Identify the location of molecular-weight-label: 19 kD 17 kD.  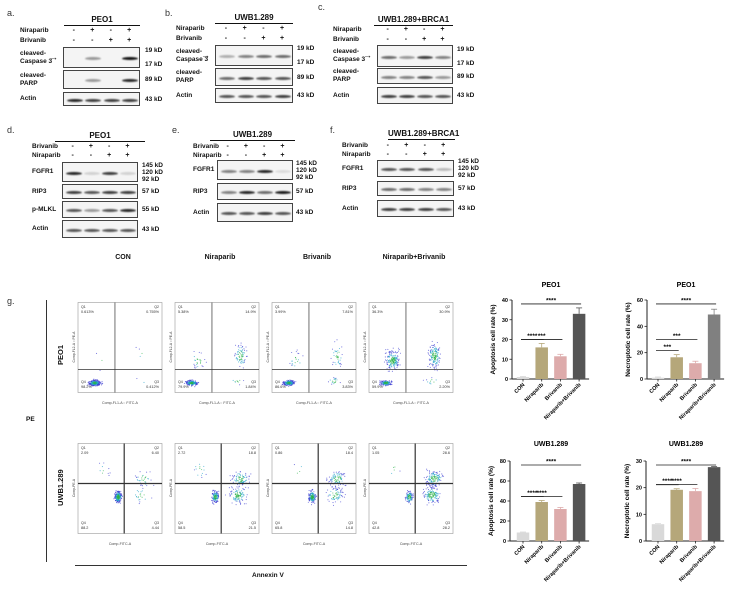
(306, 55).